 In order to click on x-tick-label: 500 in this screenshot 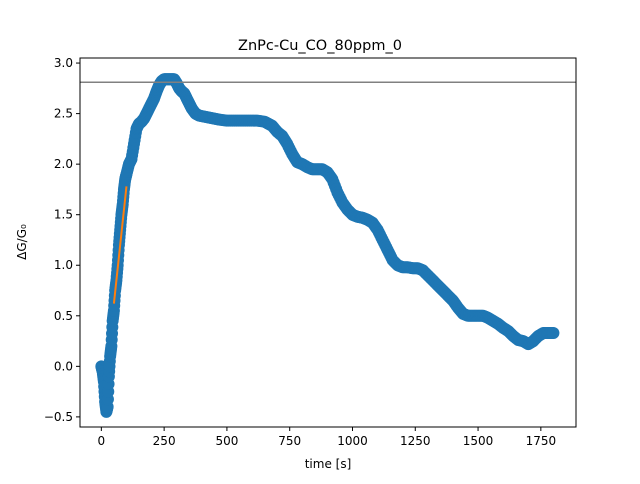, I will do `click(226, 441)`.